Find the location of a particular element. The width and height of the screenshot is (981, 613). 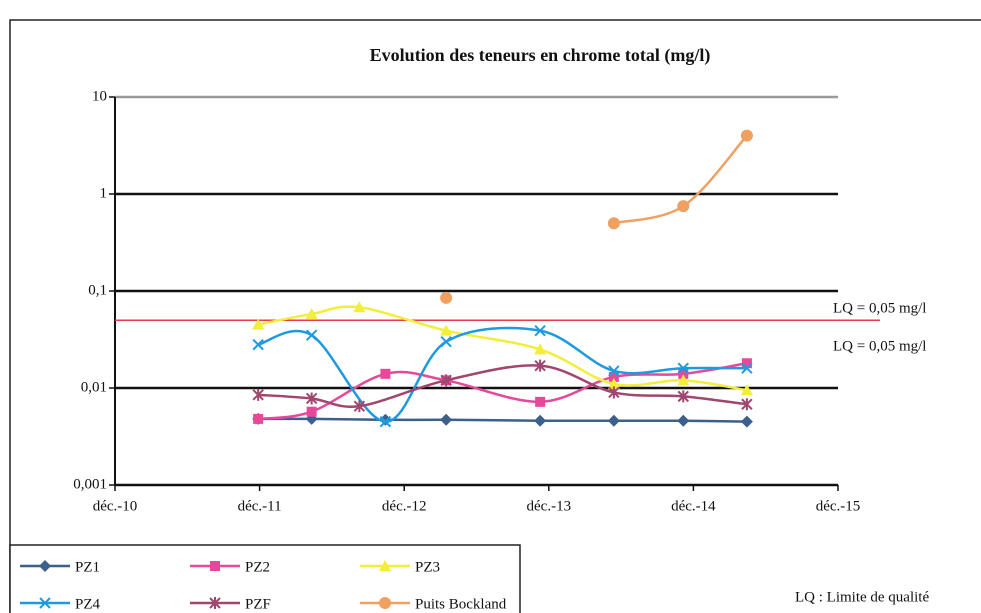

y-tick-label: 0,1 is located at coordinates (97, 290).